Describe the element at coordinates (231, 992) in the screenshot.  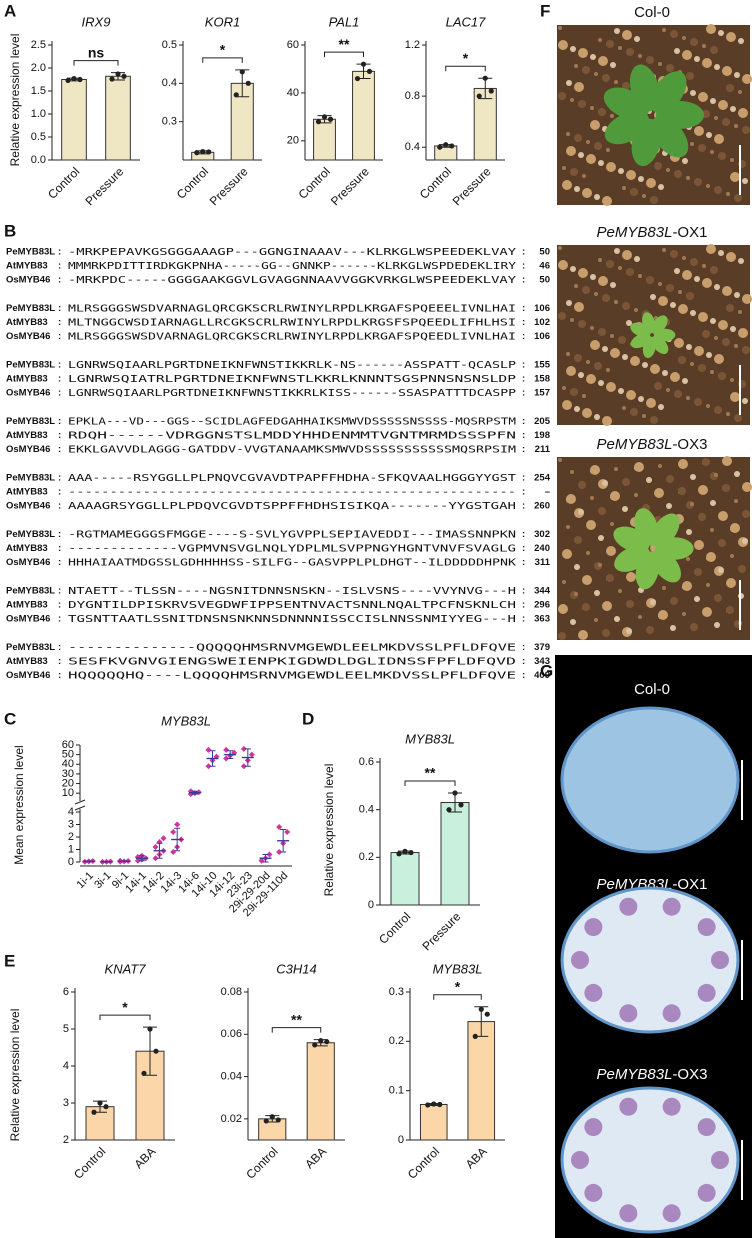
I see `y-tick-label: 0.08` at that location.